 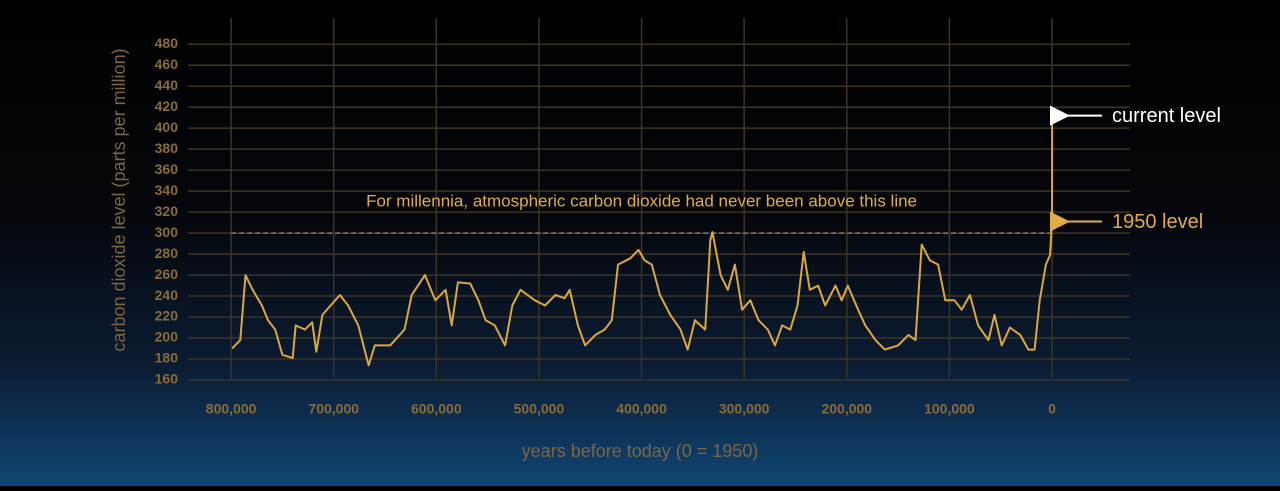 I want to click on y-tick-label: 220, so click(x=167, y=316).